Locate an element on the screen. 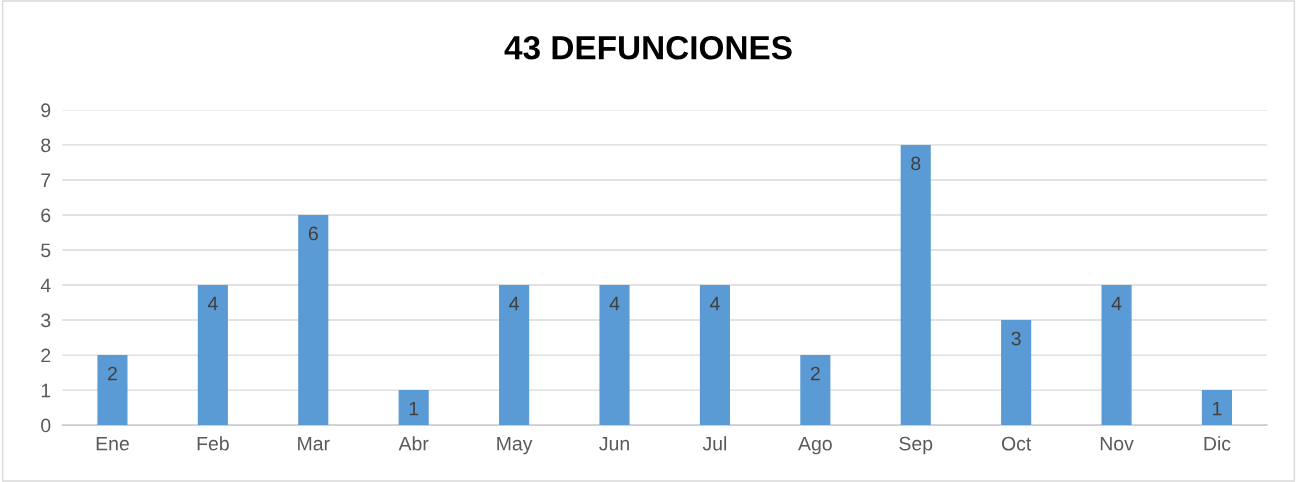  y-tick-label: 9 is located at coordinates (46, 110).